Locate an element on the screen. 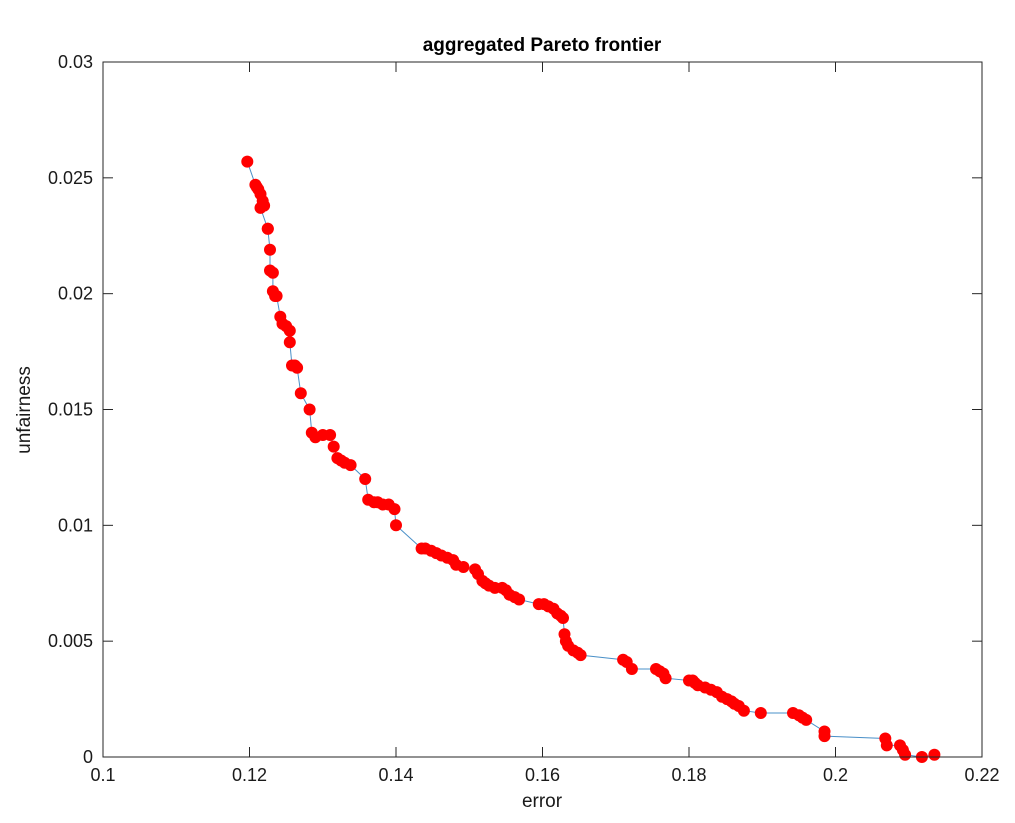 The height and width of the screenshot is (823, 1015). y-tick-label: 0.015 is located at coordinates (70, 410).